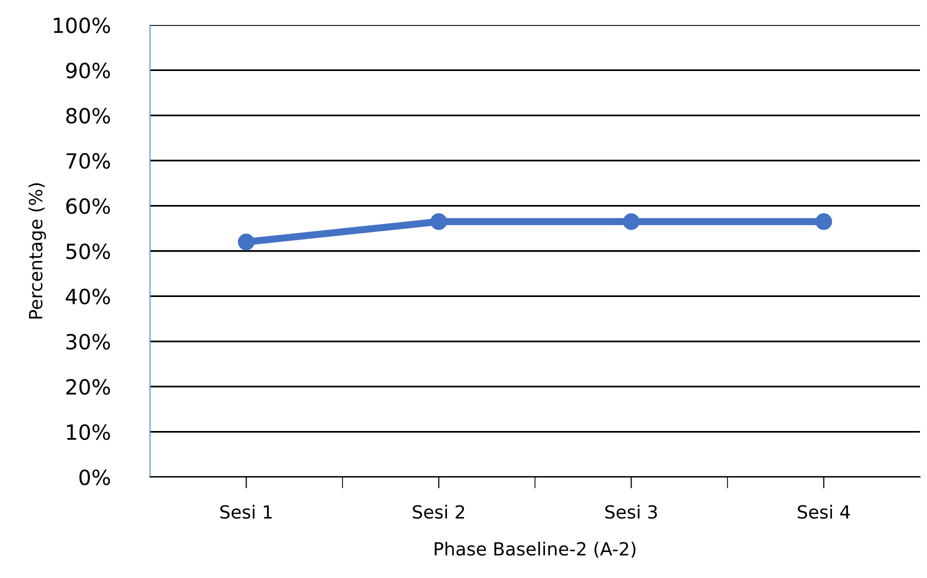 The width and height of the screenshot is (927, 578). Describe the element at coordinates (88, 251) in the screenshot. I see `y-tick-label: 50%` at that location.